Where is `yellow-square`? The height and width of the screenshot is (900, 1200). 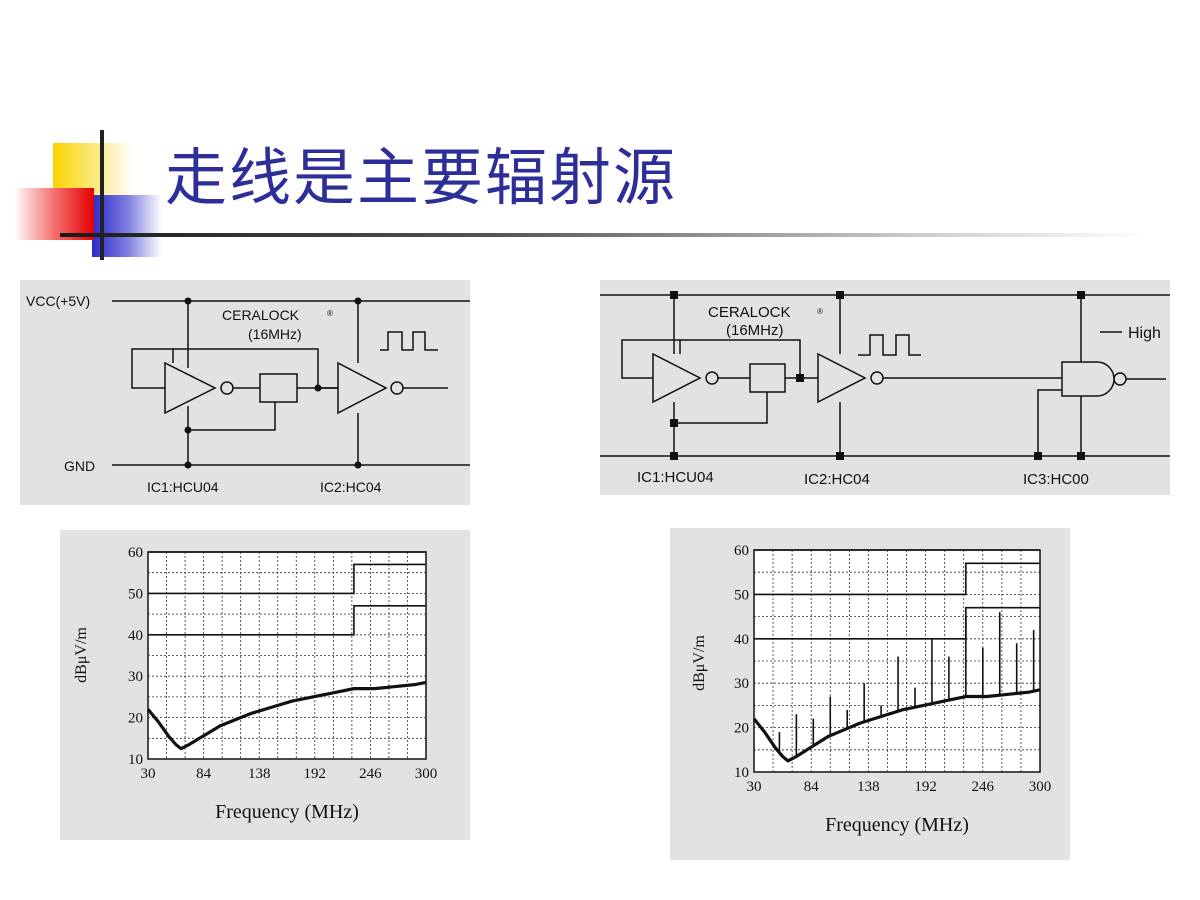
yellow-square is located at coordinates (93, 169).